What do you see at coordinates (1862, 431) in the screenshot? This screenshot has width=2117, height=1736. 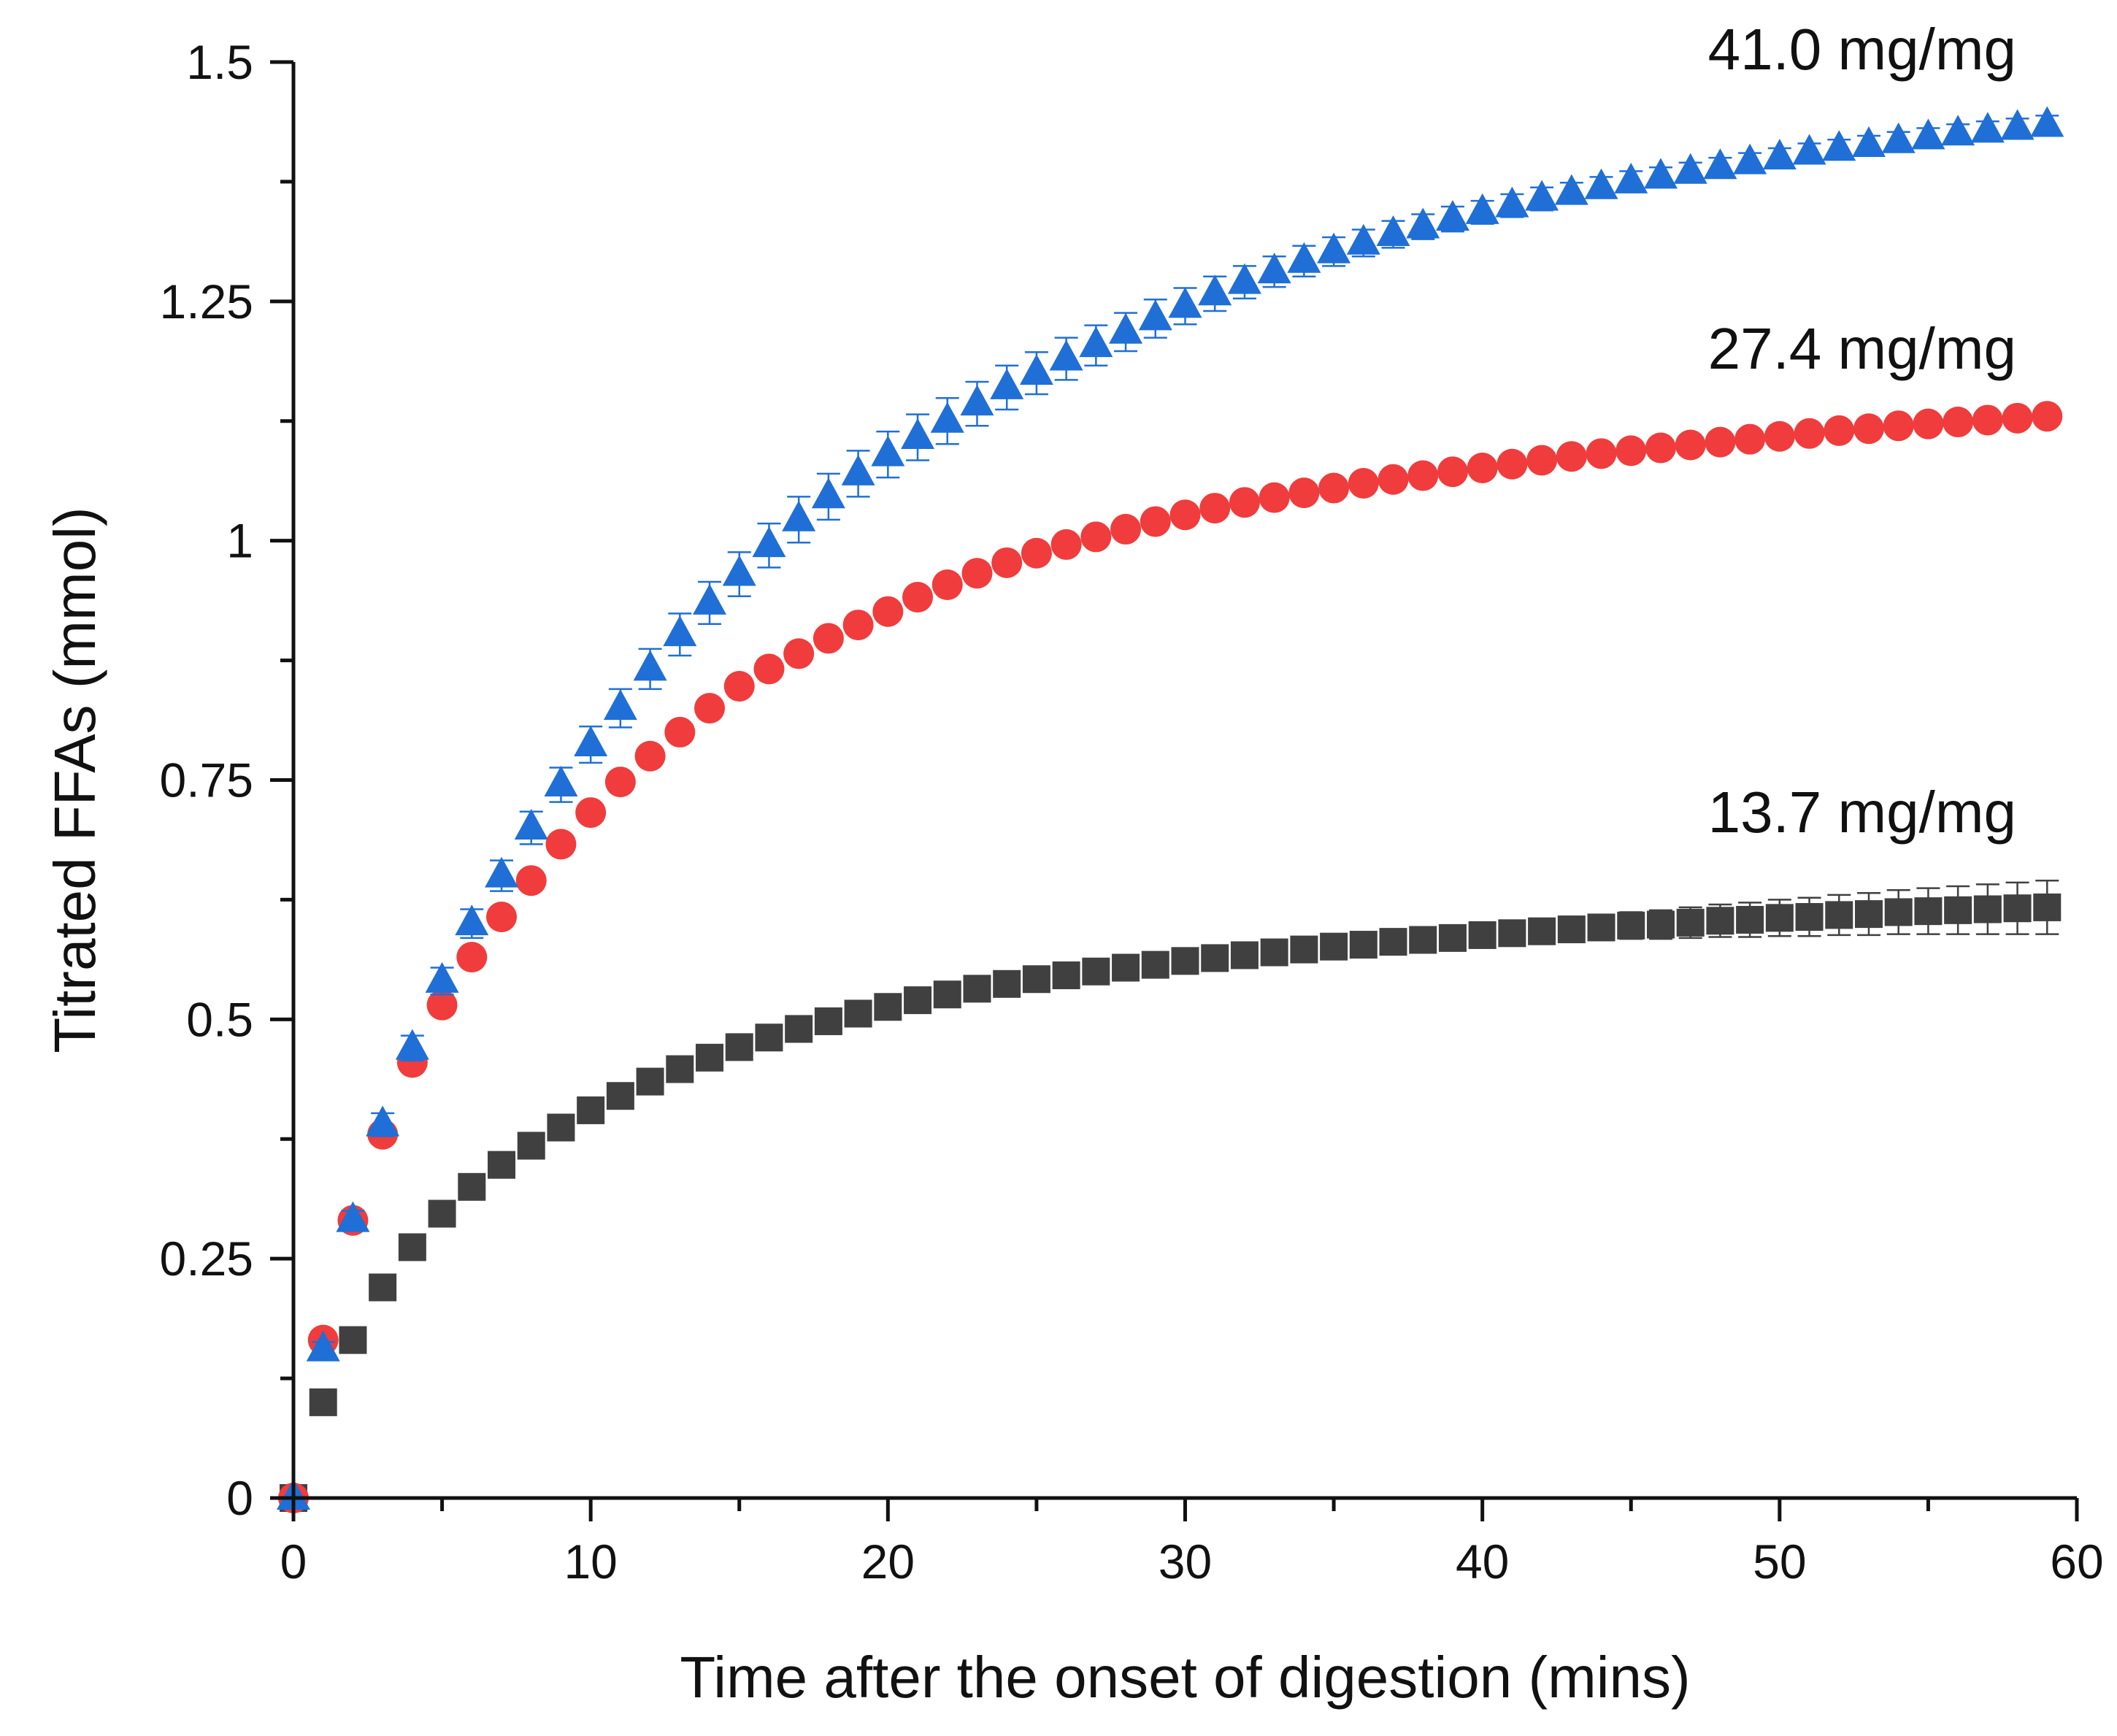 I see `series-annotations: 41.0 mg/mg 27.4 mg/mg 13.7 mg/mg` at bounding box center [1862, 431].